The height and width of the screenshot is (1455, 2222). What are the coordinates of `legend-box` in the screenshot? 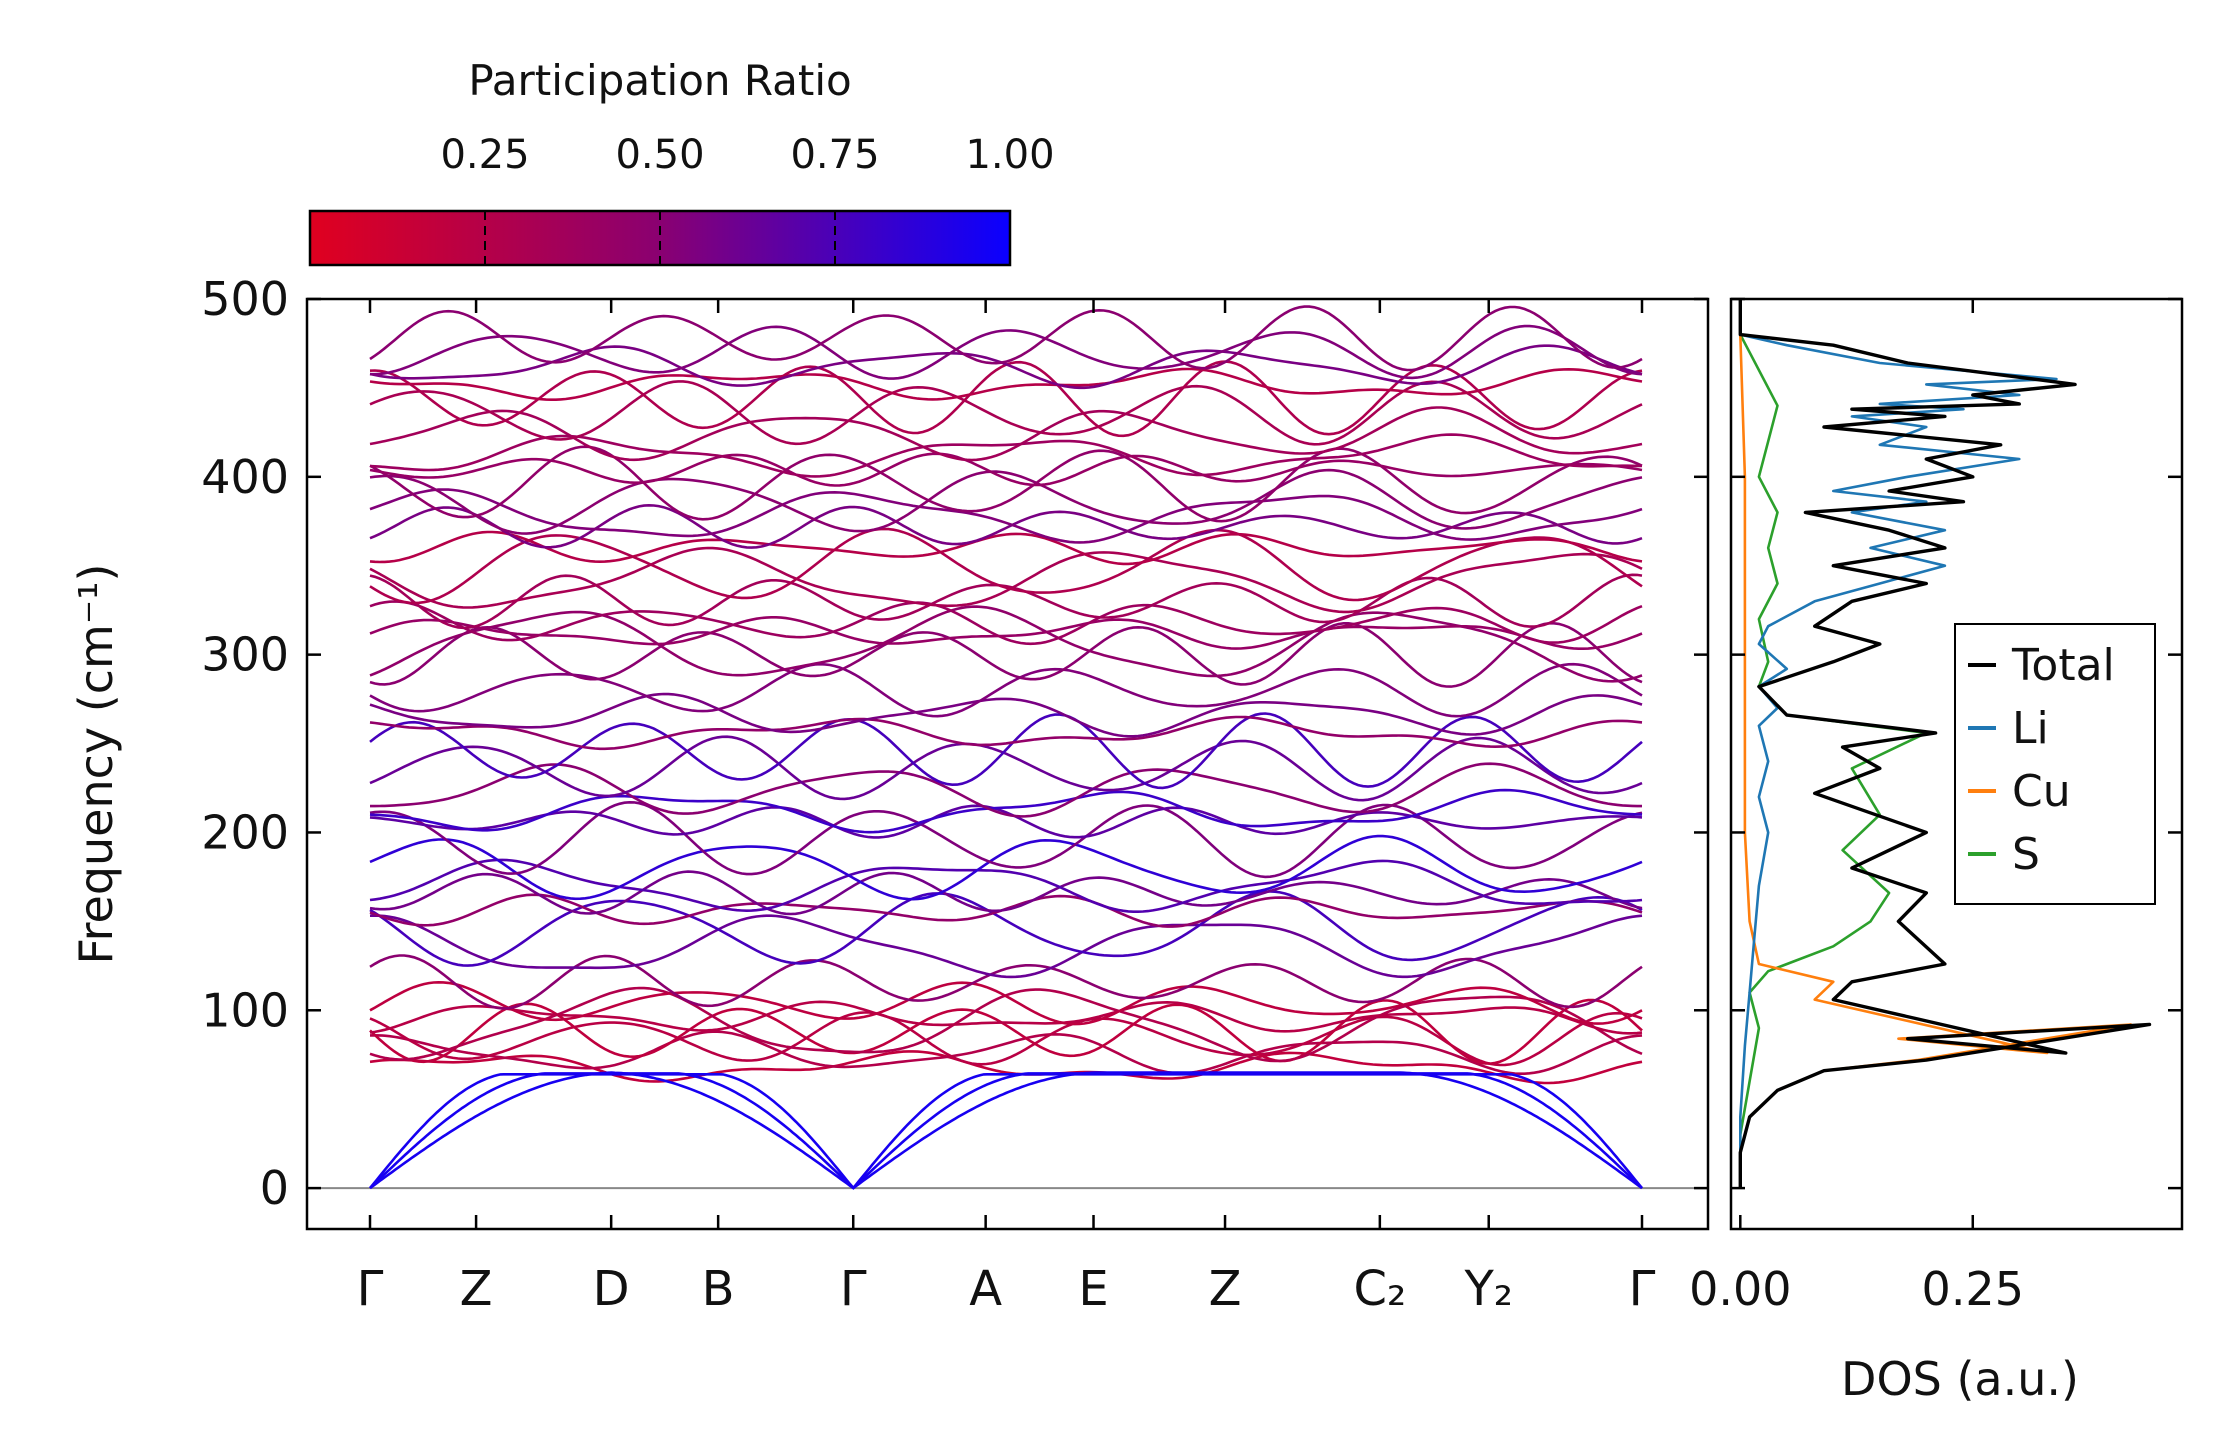 It's located at (2055, 764).